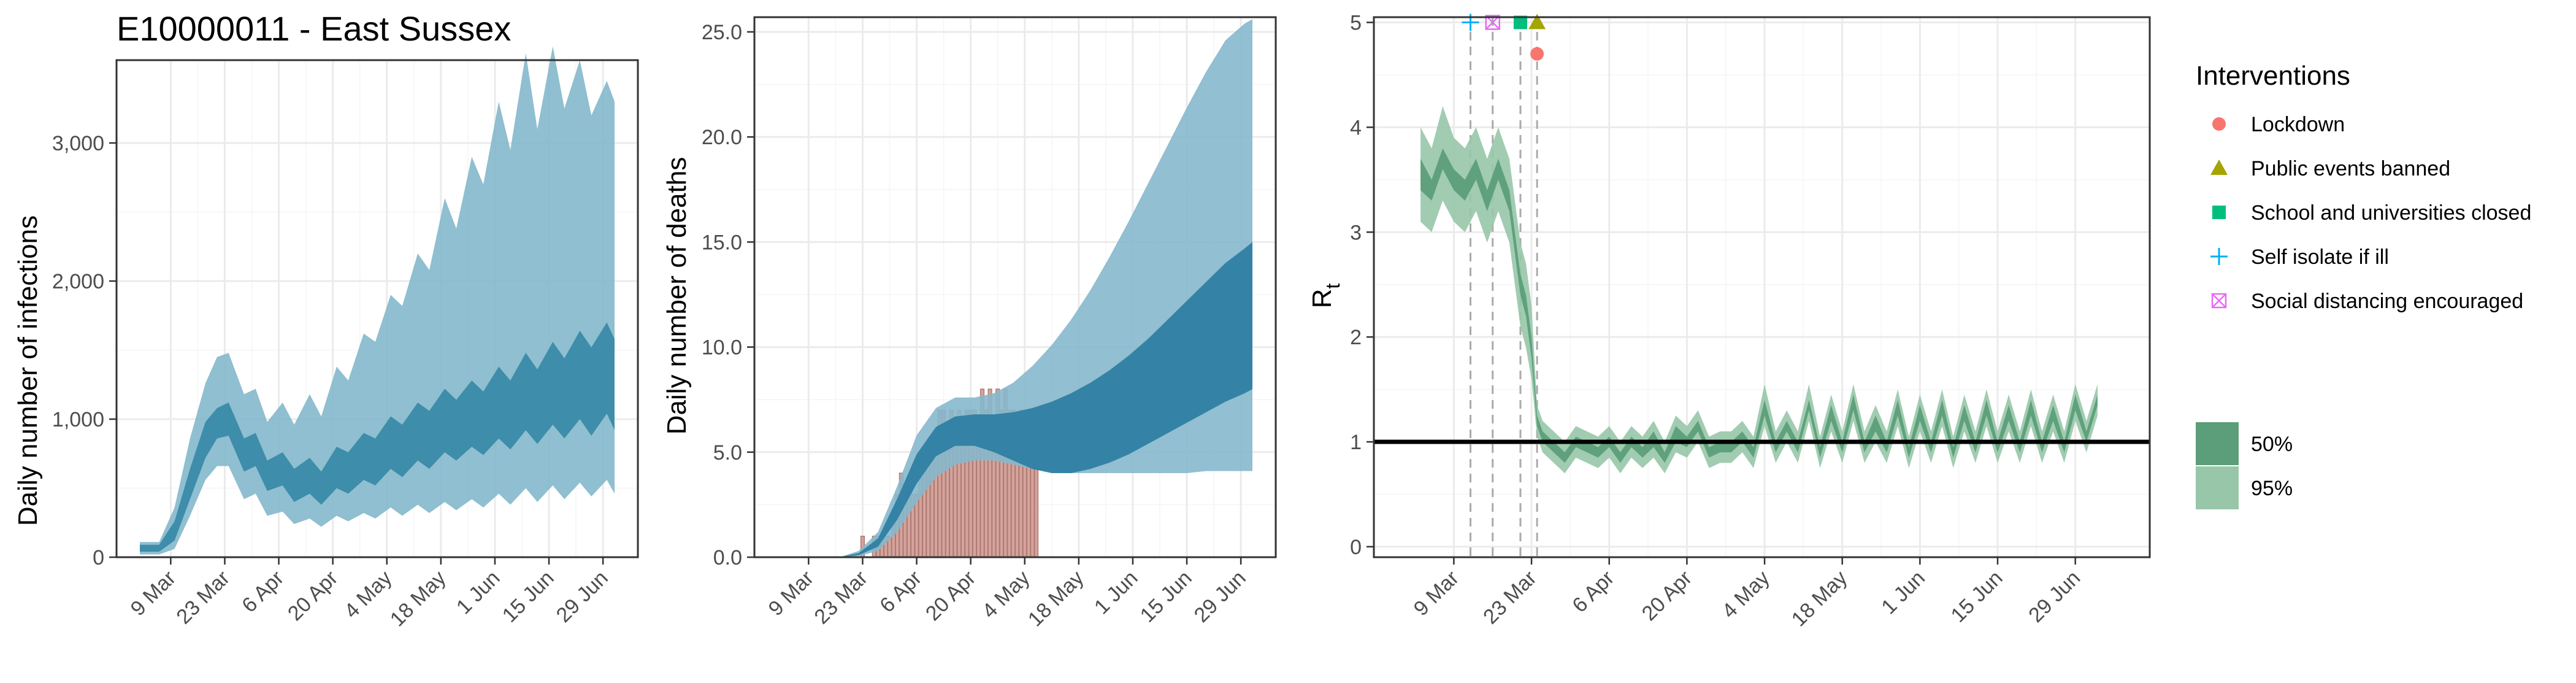 This screenshot has height=683, width=2576. What do you see at coordinates (1492, 22) in the screenshot?
I see `box` at bounding box center [1492, 22].